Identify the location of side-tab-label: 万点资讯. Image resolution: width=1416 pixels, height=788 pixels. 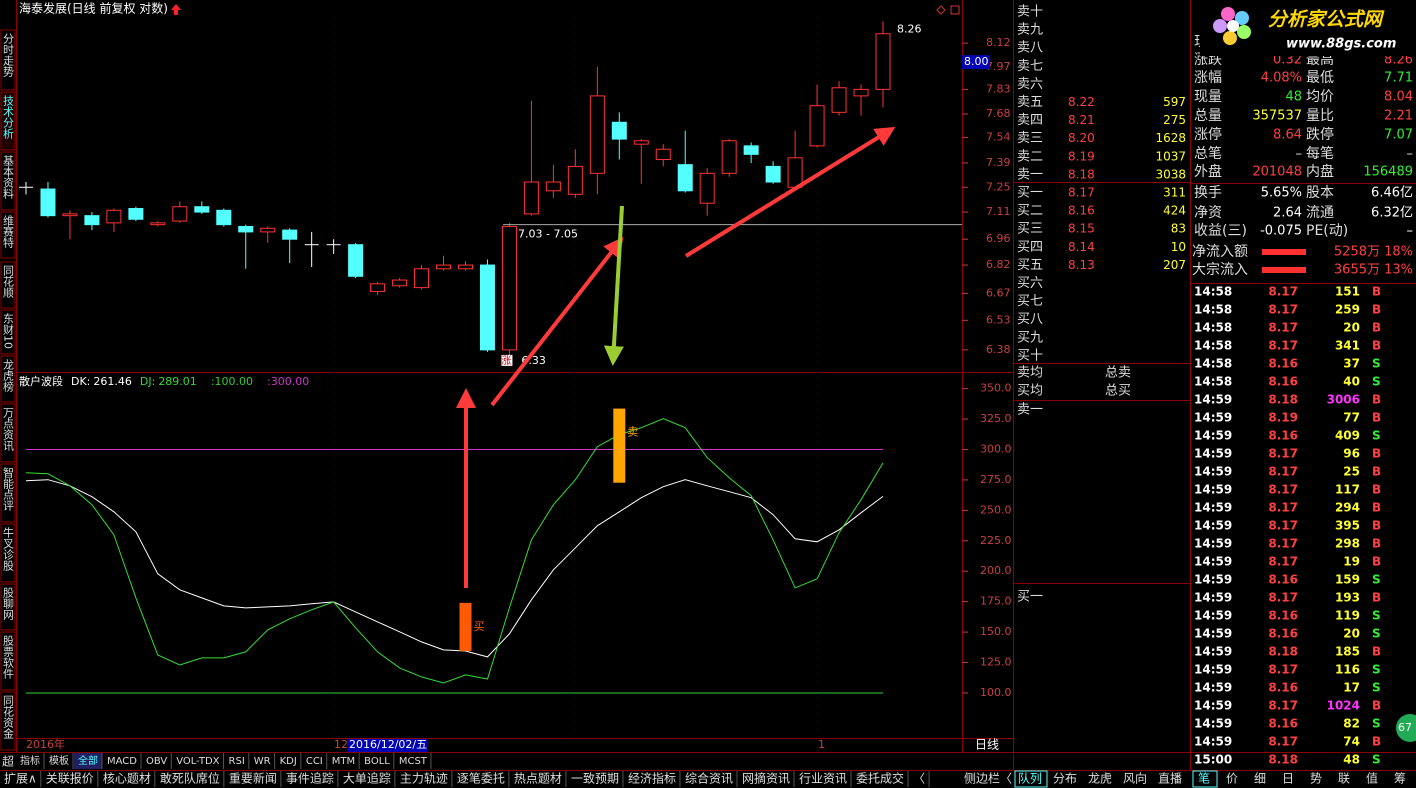
(8, 429).